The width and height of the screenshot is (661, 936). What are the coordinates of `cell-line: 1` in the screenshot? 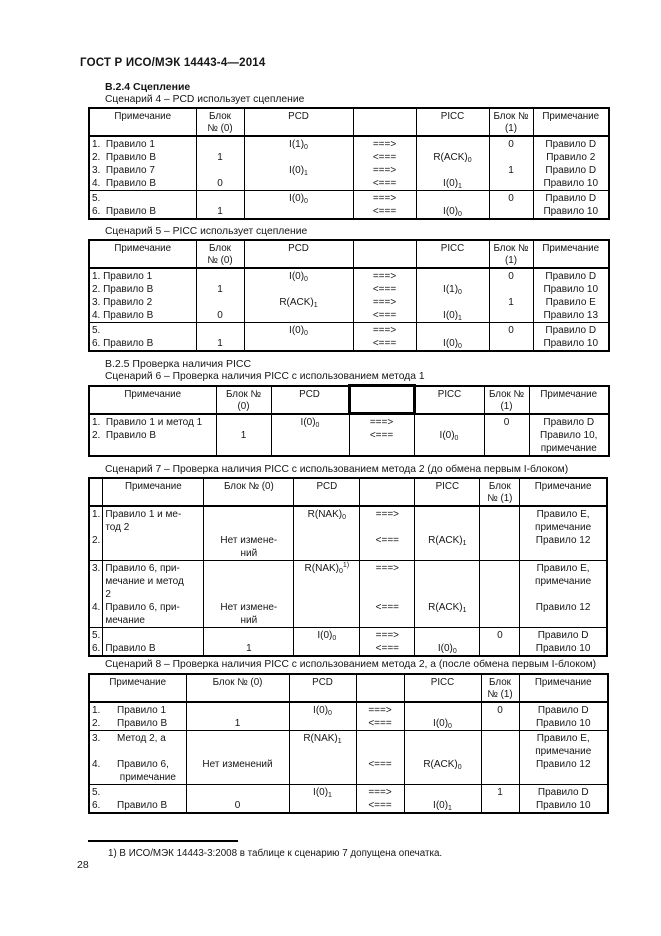 It's located at (220, 343).